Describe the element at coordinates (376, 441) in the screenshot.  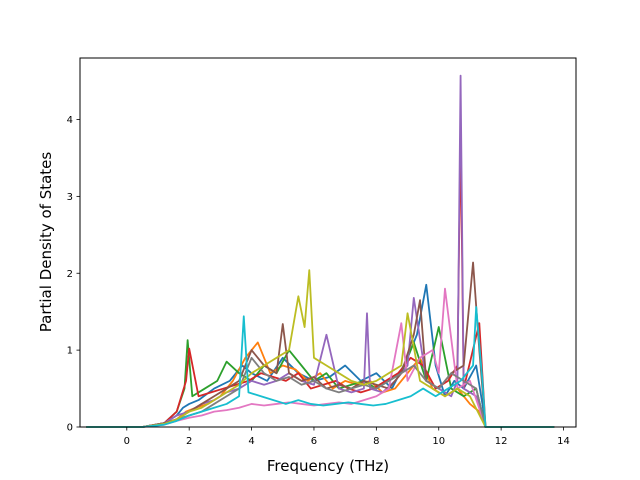
I see `x-tick-label: 8` at that location.